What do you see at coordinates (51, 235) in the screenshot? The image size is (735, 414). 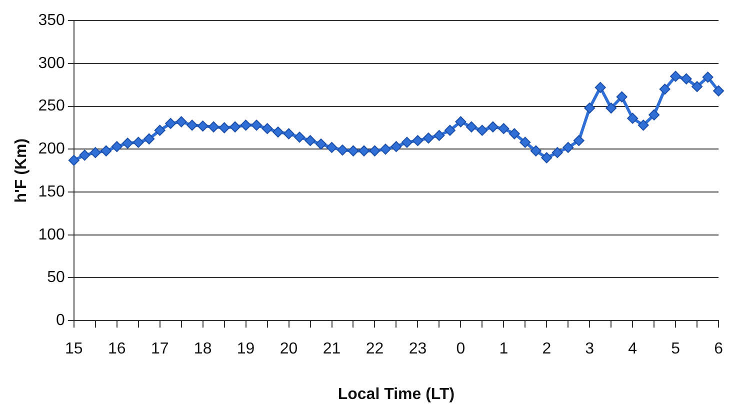 I see `y-tick-label: 100` at bounding box center [51, 235].